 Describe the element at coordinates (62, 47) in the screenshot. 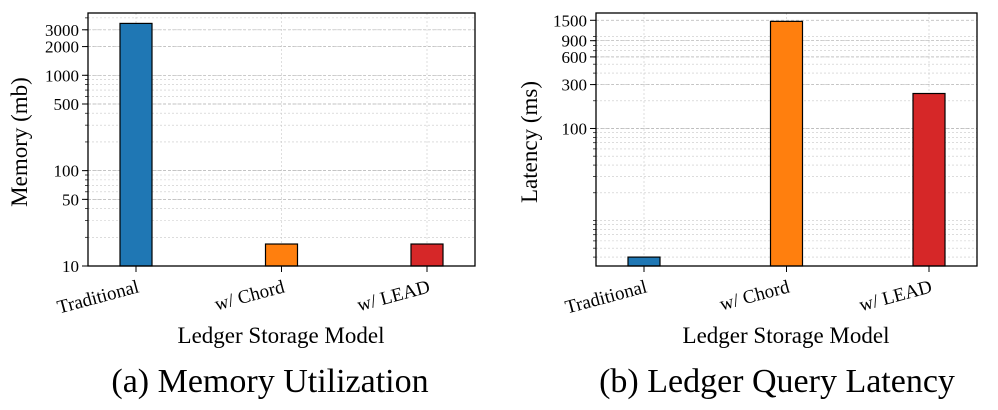

I see `y-tick-label: 2000` at that location.